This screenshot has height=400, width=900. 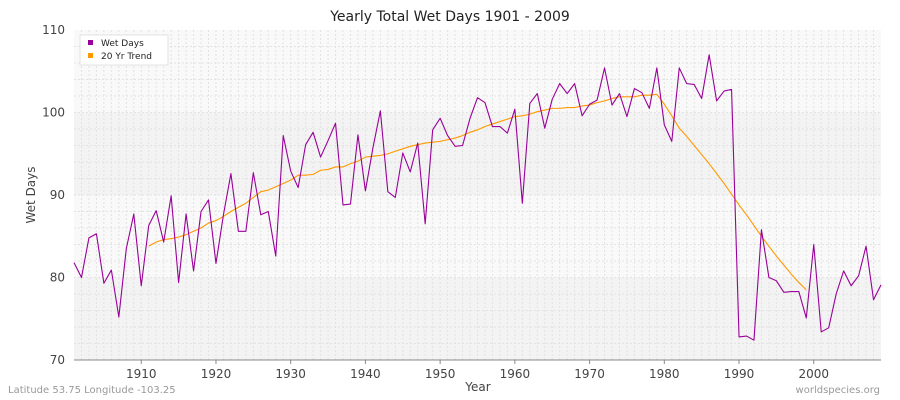 What do you see at coordinates (216, 374) in the screenshot?
I see `x-tick-label: 1920` at bounding box center [216, 374].